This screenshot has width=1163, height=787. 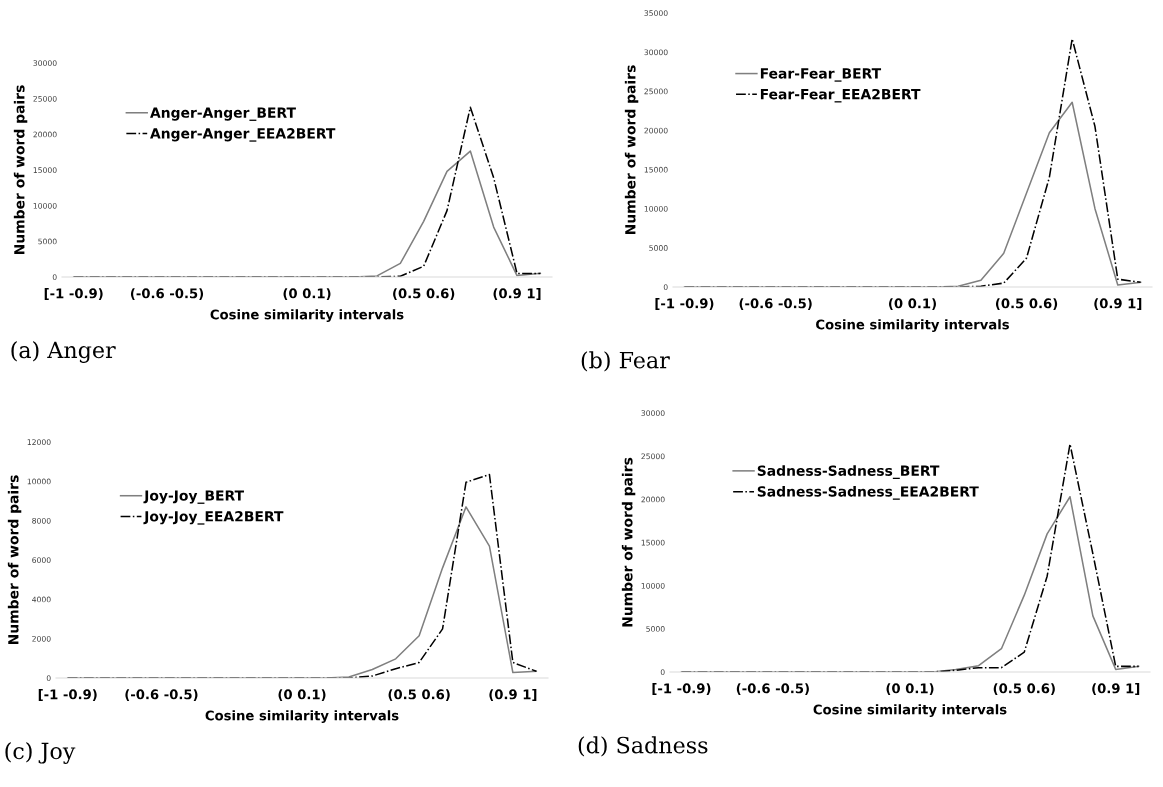 I want to click on text: (a) Anger, so click(x=63, y=352).